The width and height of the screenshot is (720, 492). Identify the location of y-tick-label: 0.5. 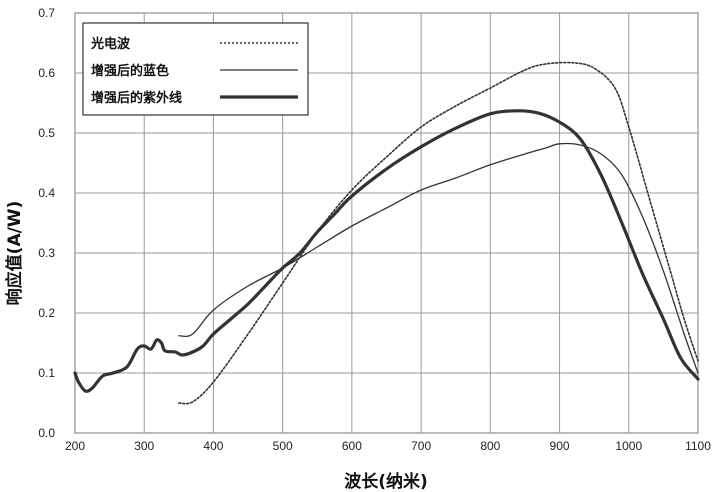
(46, 133).